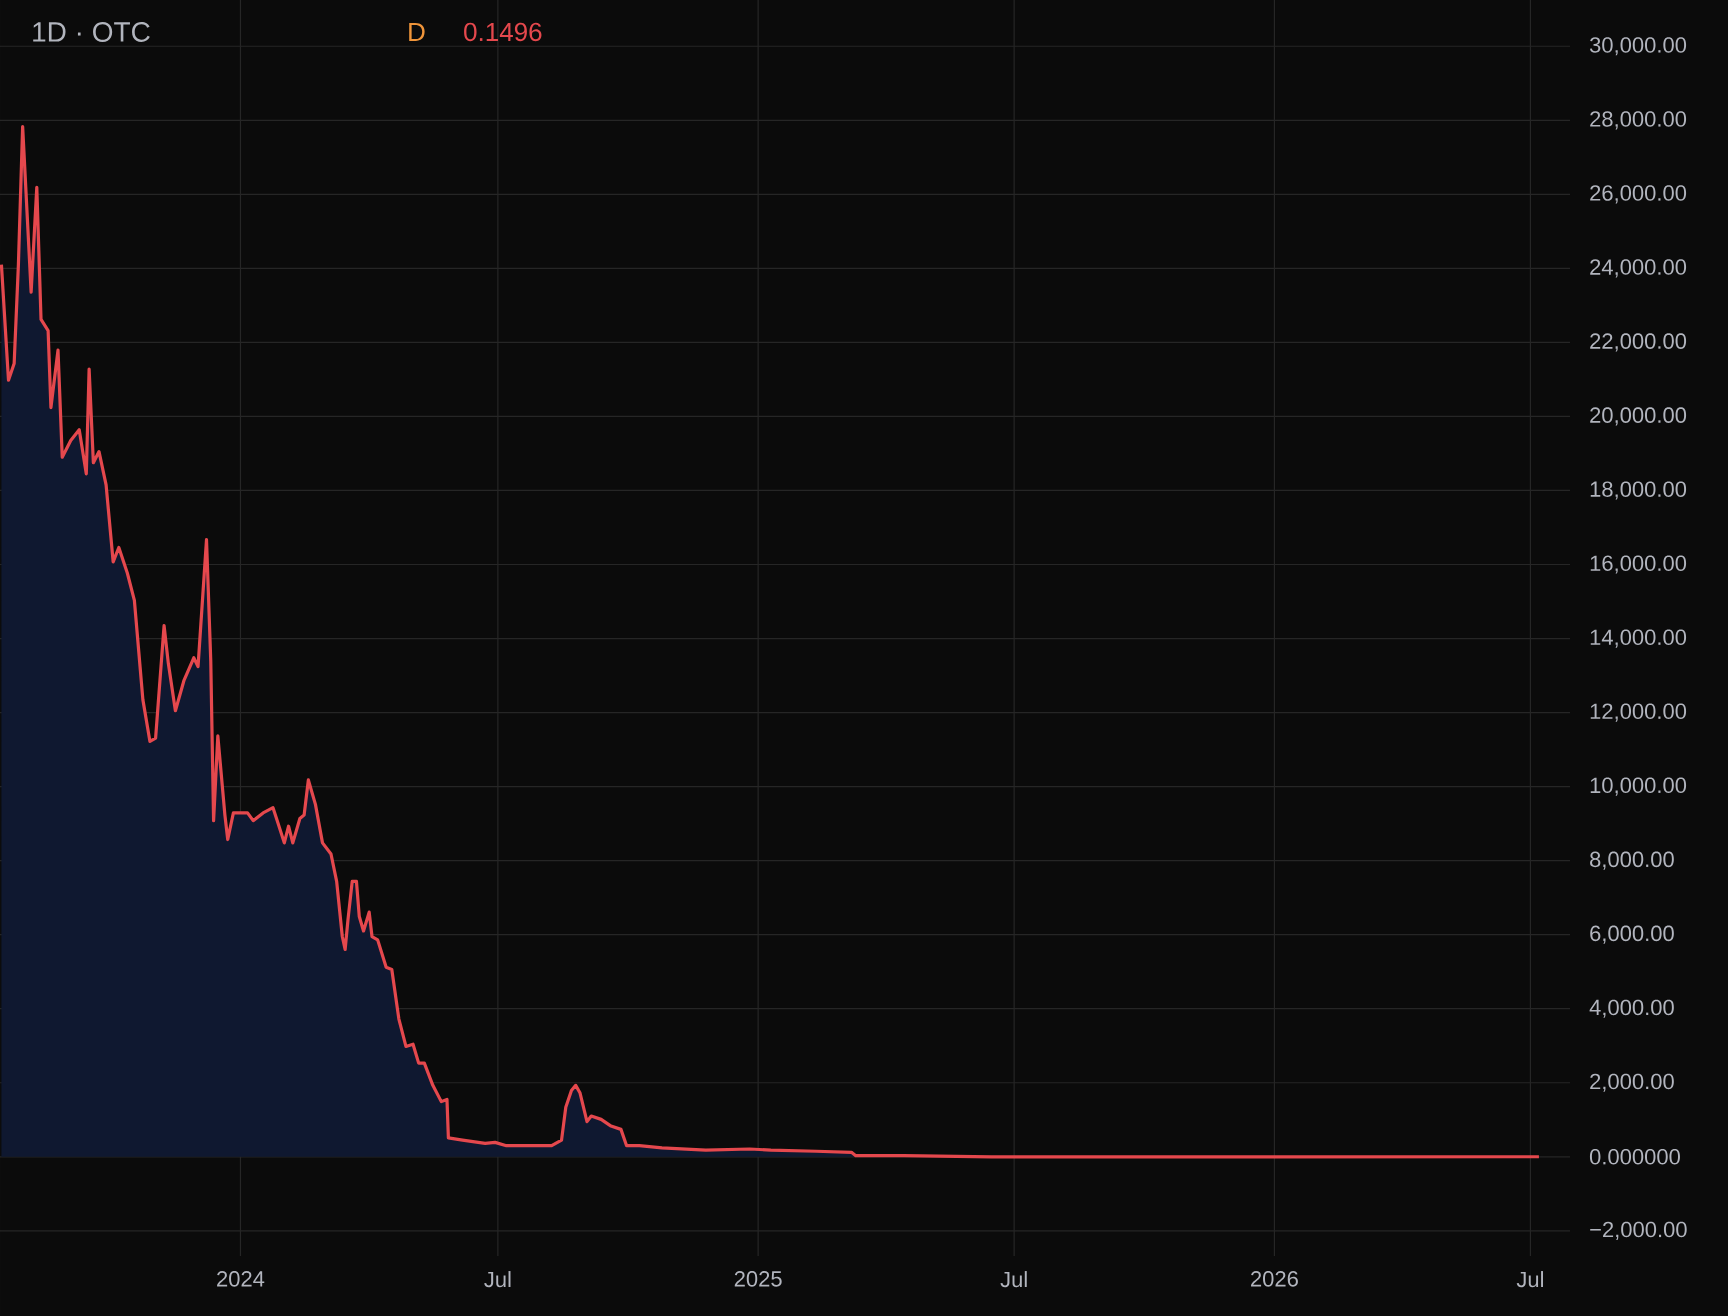 This screenshot has width=1728, height=1316. I want to click on y-tick-label: 20,000.00, so click(1638, 416).